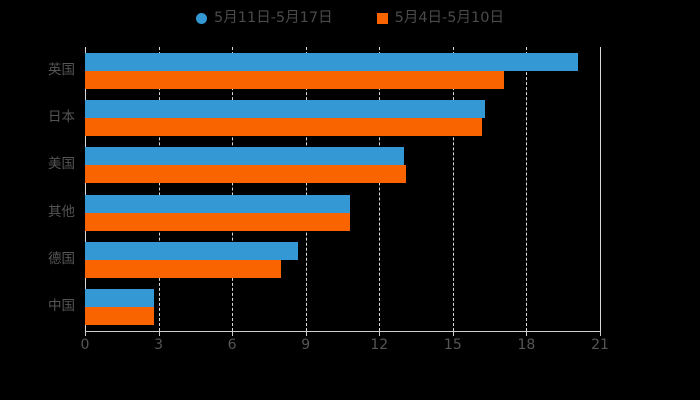 This screenshot has height=400, width=700. What do you see at coordinates (379, 345) in the screenshot?
I see `x-axis-tick-label: 12` at bounding box center [379, 345].